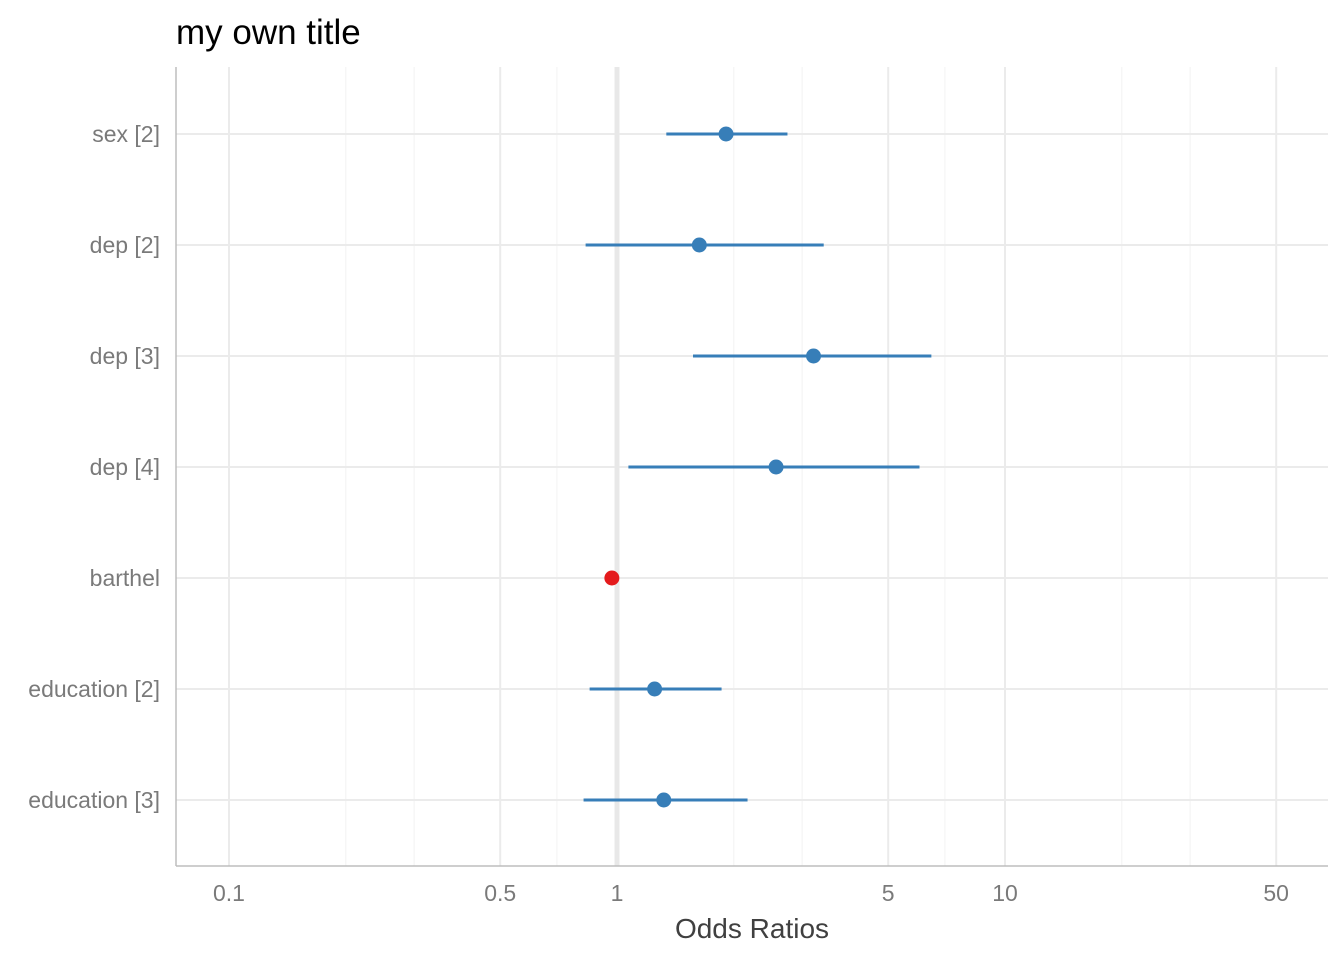 Image resolution: width=1344 pixels, height=960 pixels. I want to click on x-axis-tick-labels: 0.1 0.5 1 5 10 50, so click(751, 893).